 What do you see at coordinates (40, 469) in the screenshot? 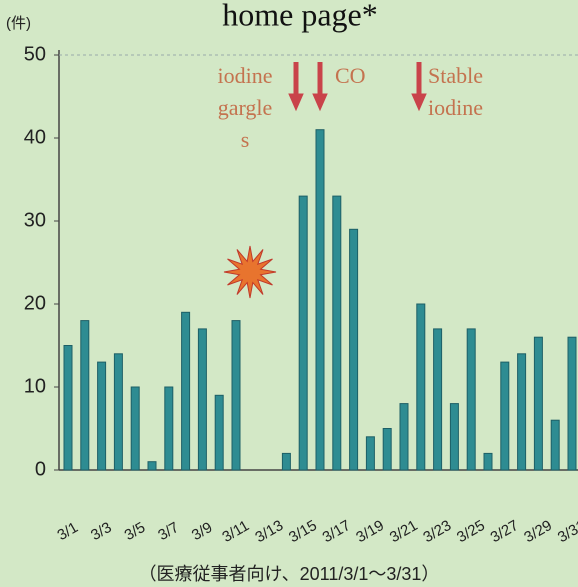
I see `y-tick-label: 0` at bounding box center [40, 469].